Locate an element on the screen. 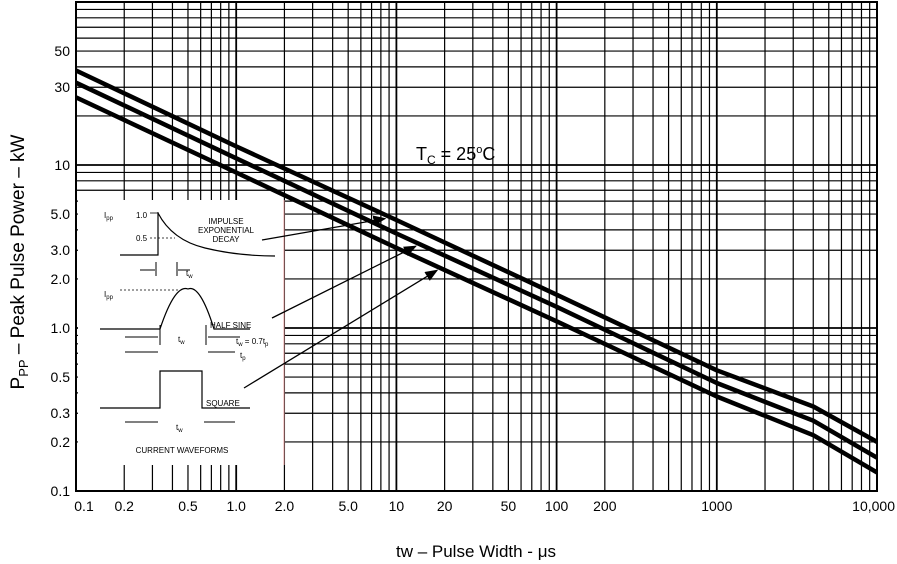 Image resolution: width=897 pixels, height=564 pixels. y-tick-label: 3.0 is located at coordinates (61, 250).